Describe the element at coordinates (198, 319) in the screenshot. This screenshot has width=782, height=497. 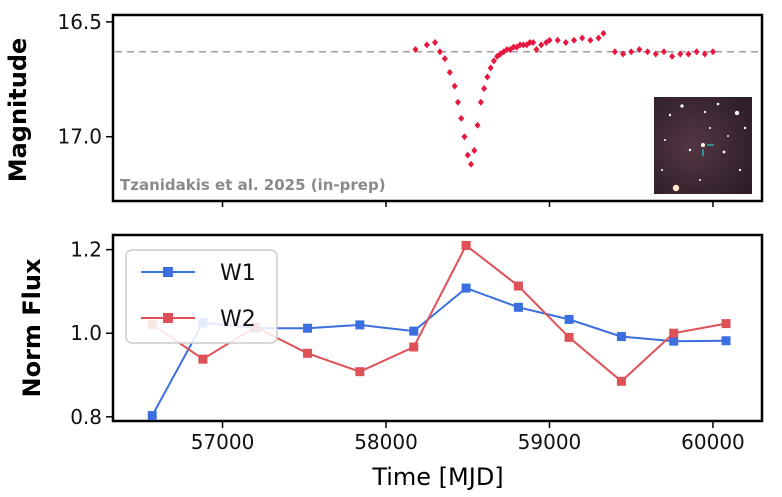
I see `legend-entry-w2: W2` at that location.